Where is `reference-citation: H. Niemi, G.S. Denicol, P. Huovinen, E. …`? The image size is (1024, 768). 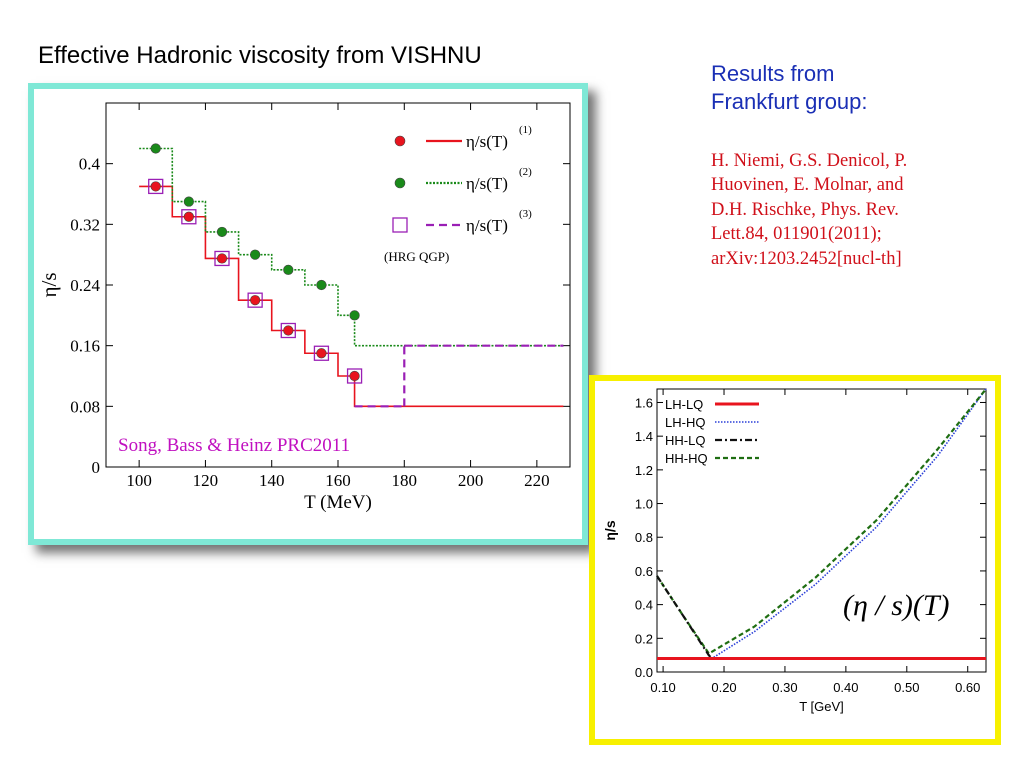
reference-citation: H. Niemi, G.S. Denicol, P. Huovinen, E. … is located at coordinates (861, 210).